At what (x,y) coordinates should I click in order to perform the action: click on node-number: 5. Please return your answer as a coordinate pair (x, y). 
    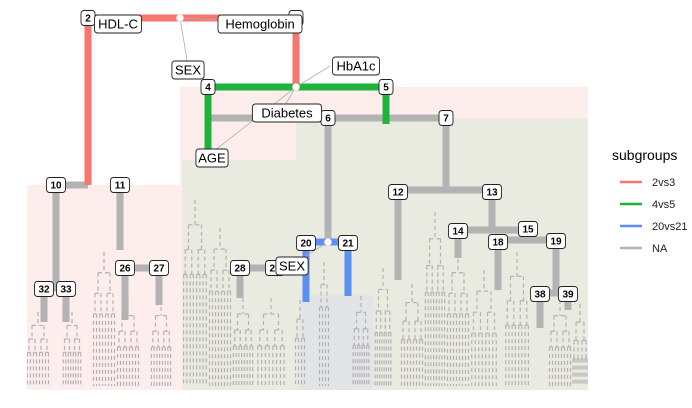
    Looking at the image, I should click on (386, 88).